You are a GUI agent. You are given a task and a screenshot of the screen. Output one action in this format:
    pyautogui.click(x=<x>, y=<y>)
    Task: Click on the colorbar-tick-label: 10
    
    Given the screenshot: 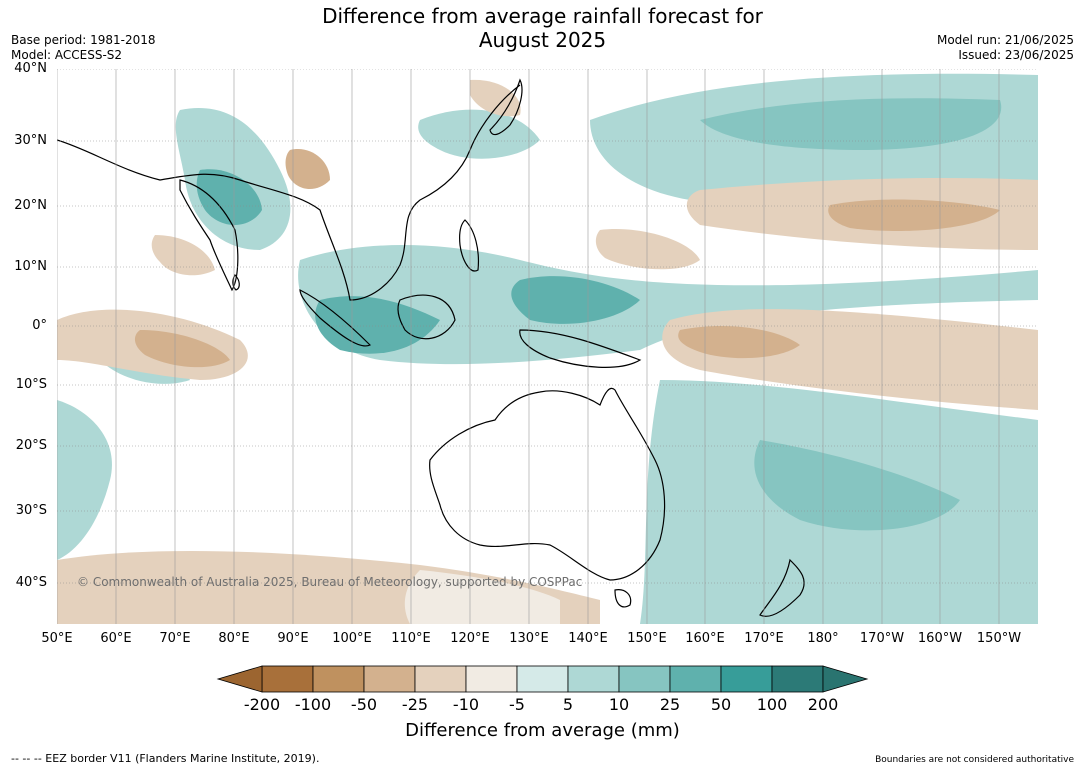 What is the action you would take?
    pyautogui.click(x=619, y=704)
    